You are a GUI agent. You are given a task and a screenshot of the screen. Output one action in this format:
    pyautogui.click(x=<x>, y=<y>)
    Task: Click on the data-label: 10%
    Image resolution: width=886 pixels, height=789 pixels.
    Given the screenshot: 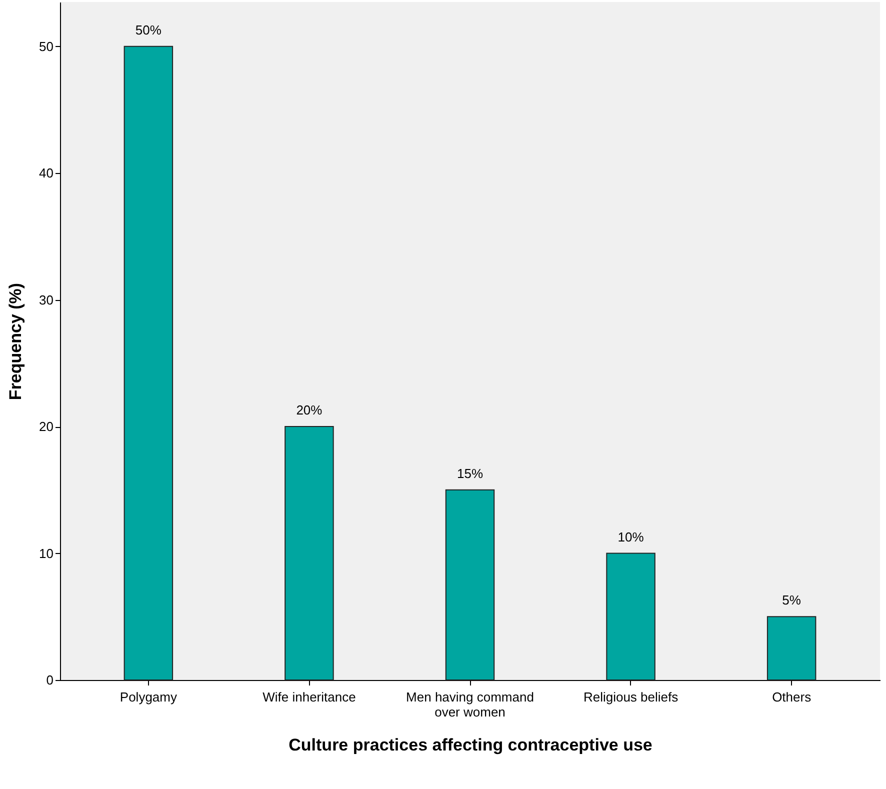 What is the action you would take?
    pyautogui.click(x=631, y=536)
    